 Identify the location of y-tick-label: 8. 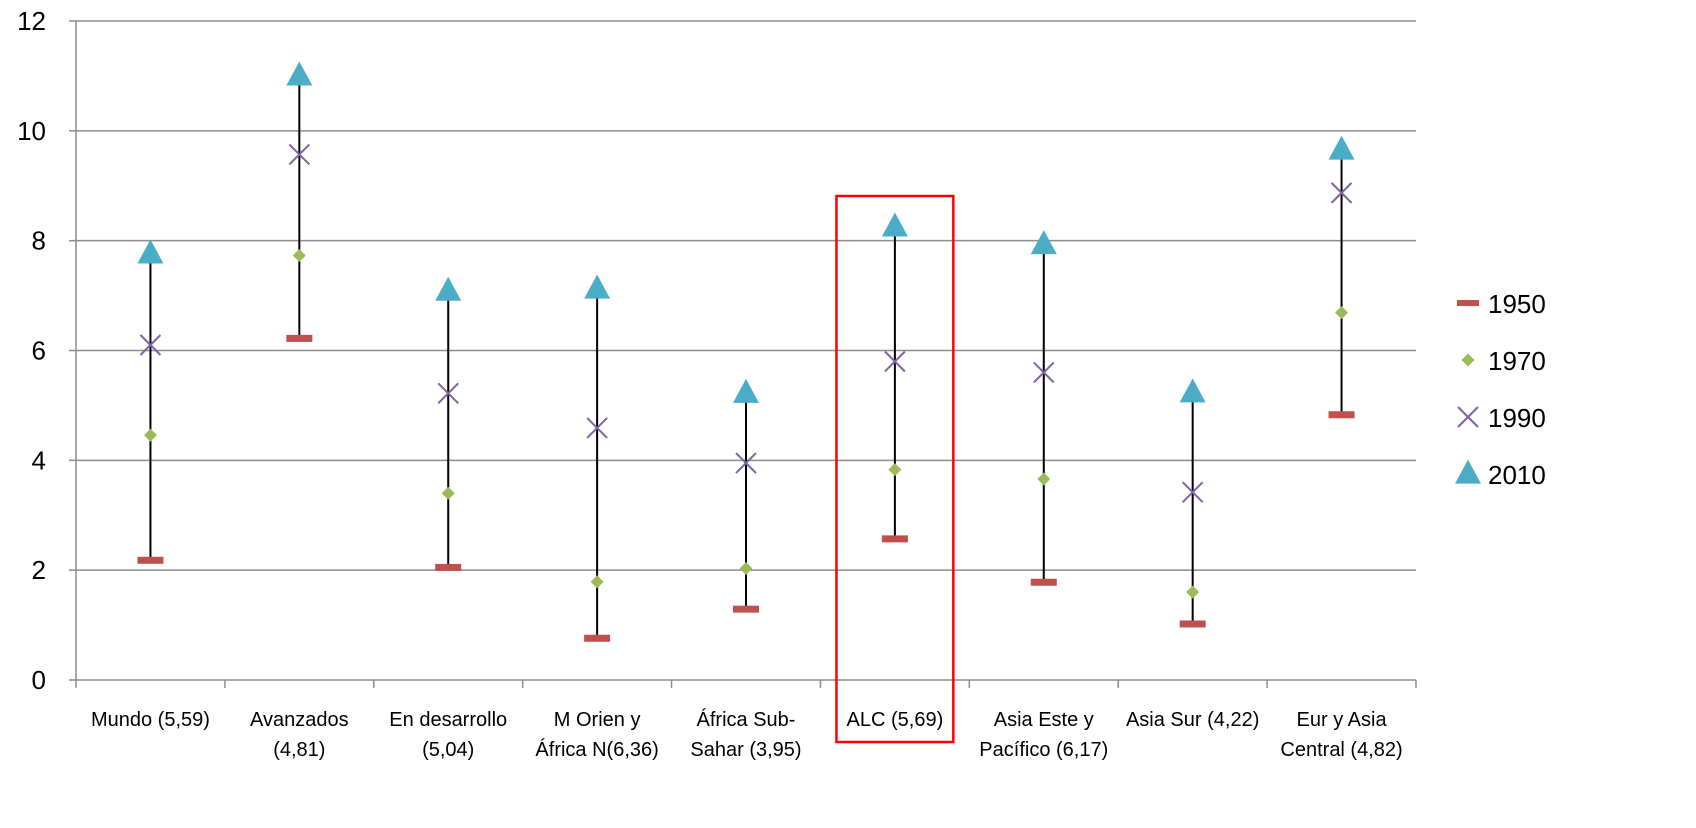
(39, 241).